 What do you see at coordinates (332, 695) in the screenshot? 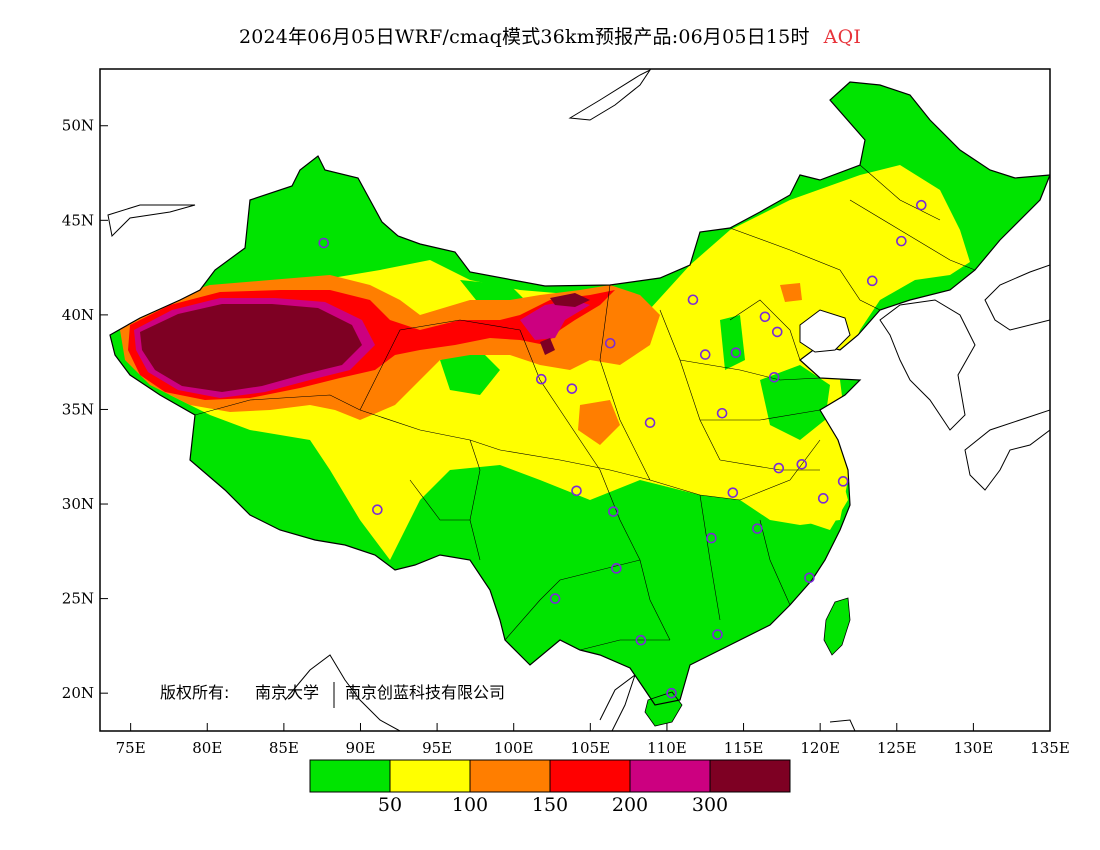
I see `credit-block: 版权所有: 南京大学 南京创蓝科技有限公司` at bounding box center [332, 695].